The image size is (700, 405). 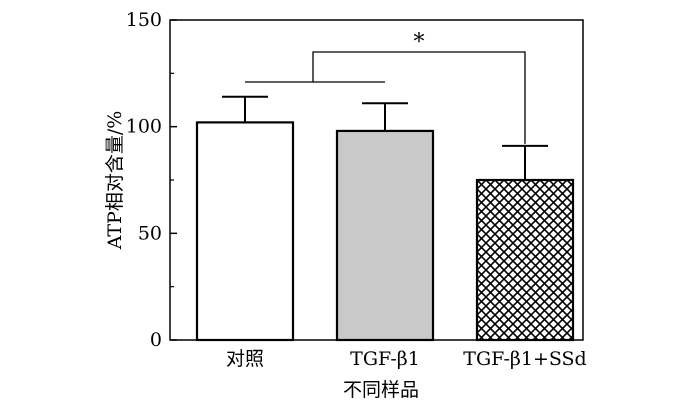 I want to click on significance-bracket: *, so click(x=385, y=87).